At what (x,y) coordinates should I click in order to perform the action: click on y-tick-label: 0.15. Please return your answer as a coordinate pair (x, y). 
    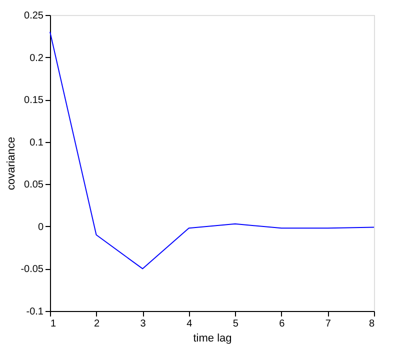
    Looking at the image, I should click on (34, 100).